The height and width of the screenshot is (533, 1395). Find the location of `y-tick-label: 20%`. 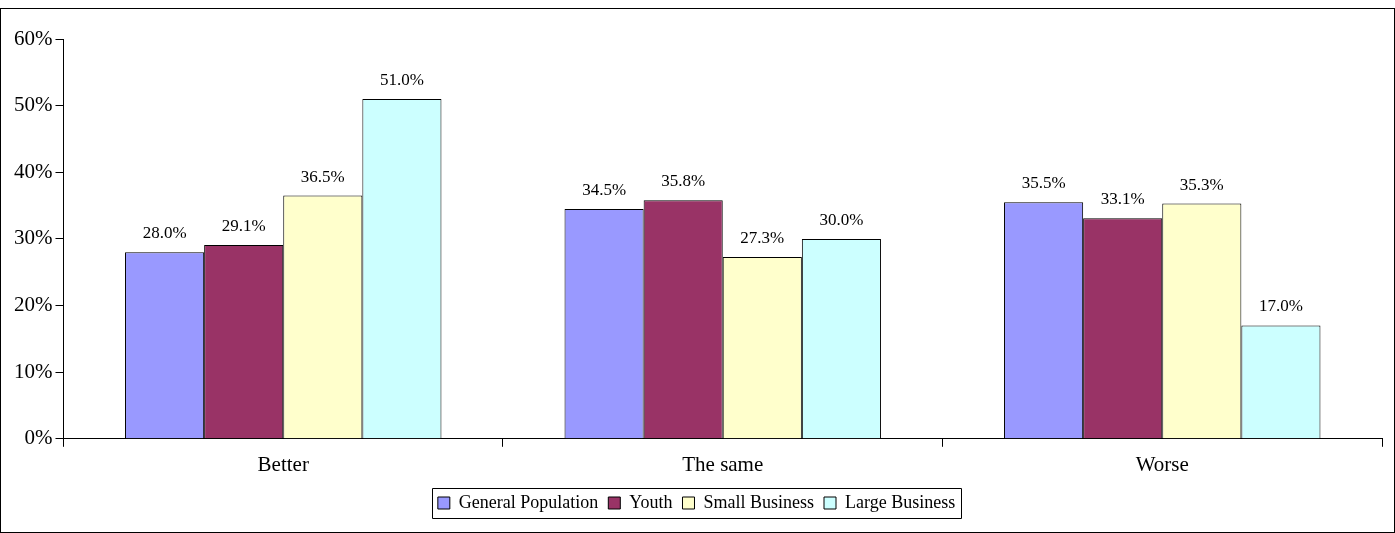

y-tick-label: 20% is located at coordinates (33, 304).